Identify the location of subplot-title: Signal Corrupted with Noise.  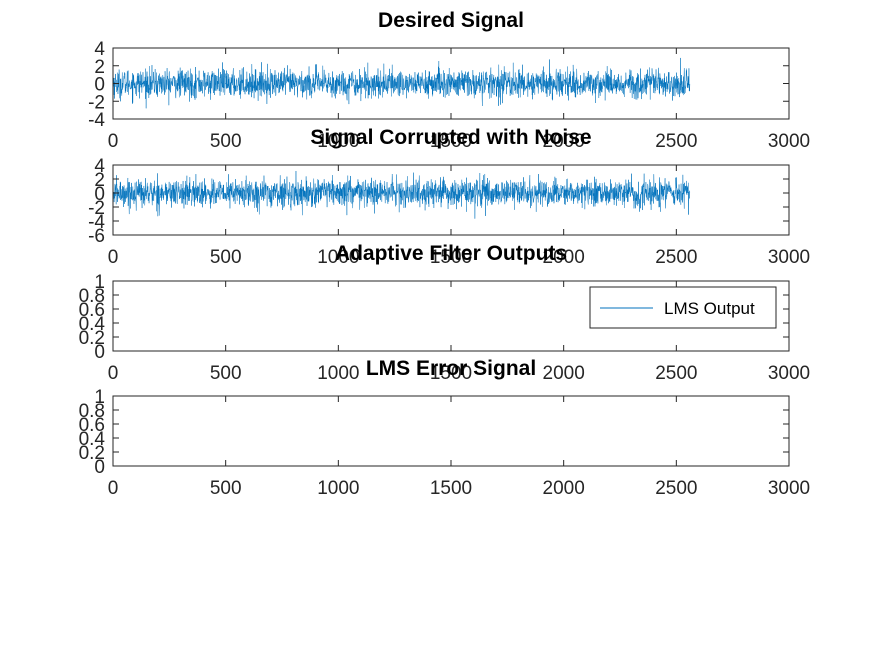
(450, 137).